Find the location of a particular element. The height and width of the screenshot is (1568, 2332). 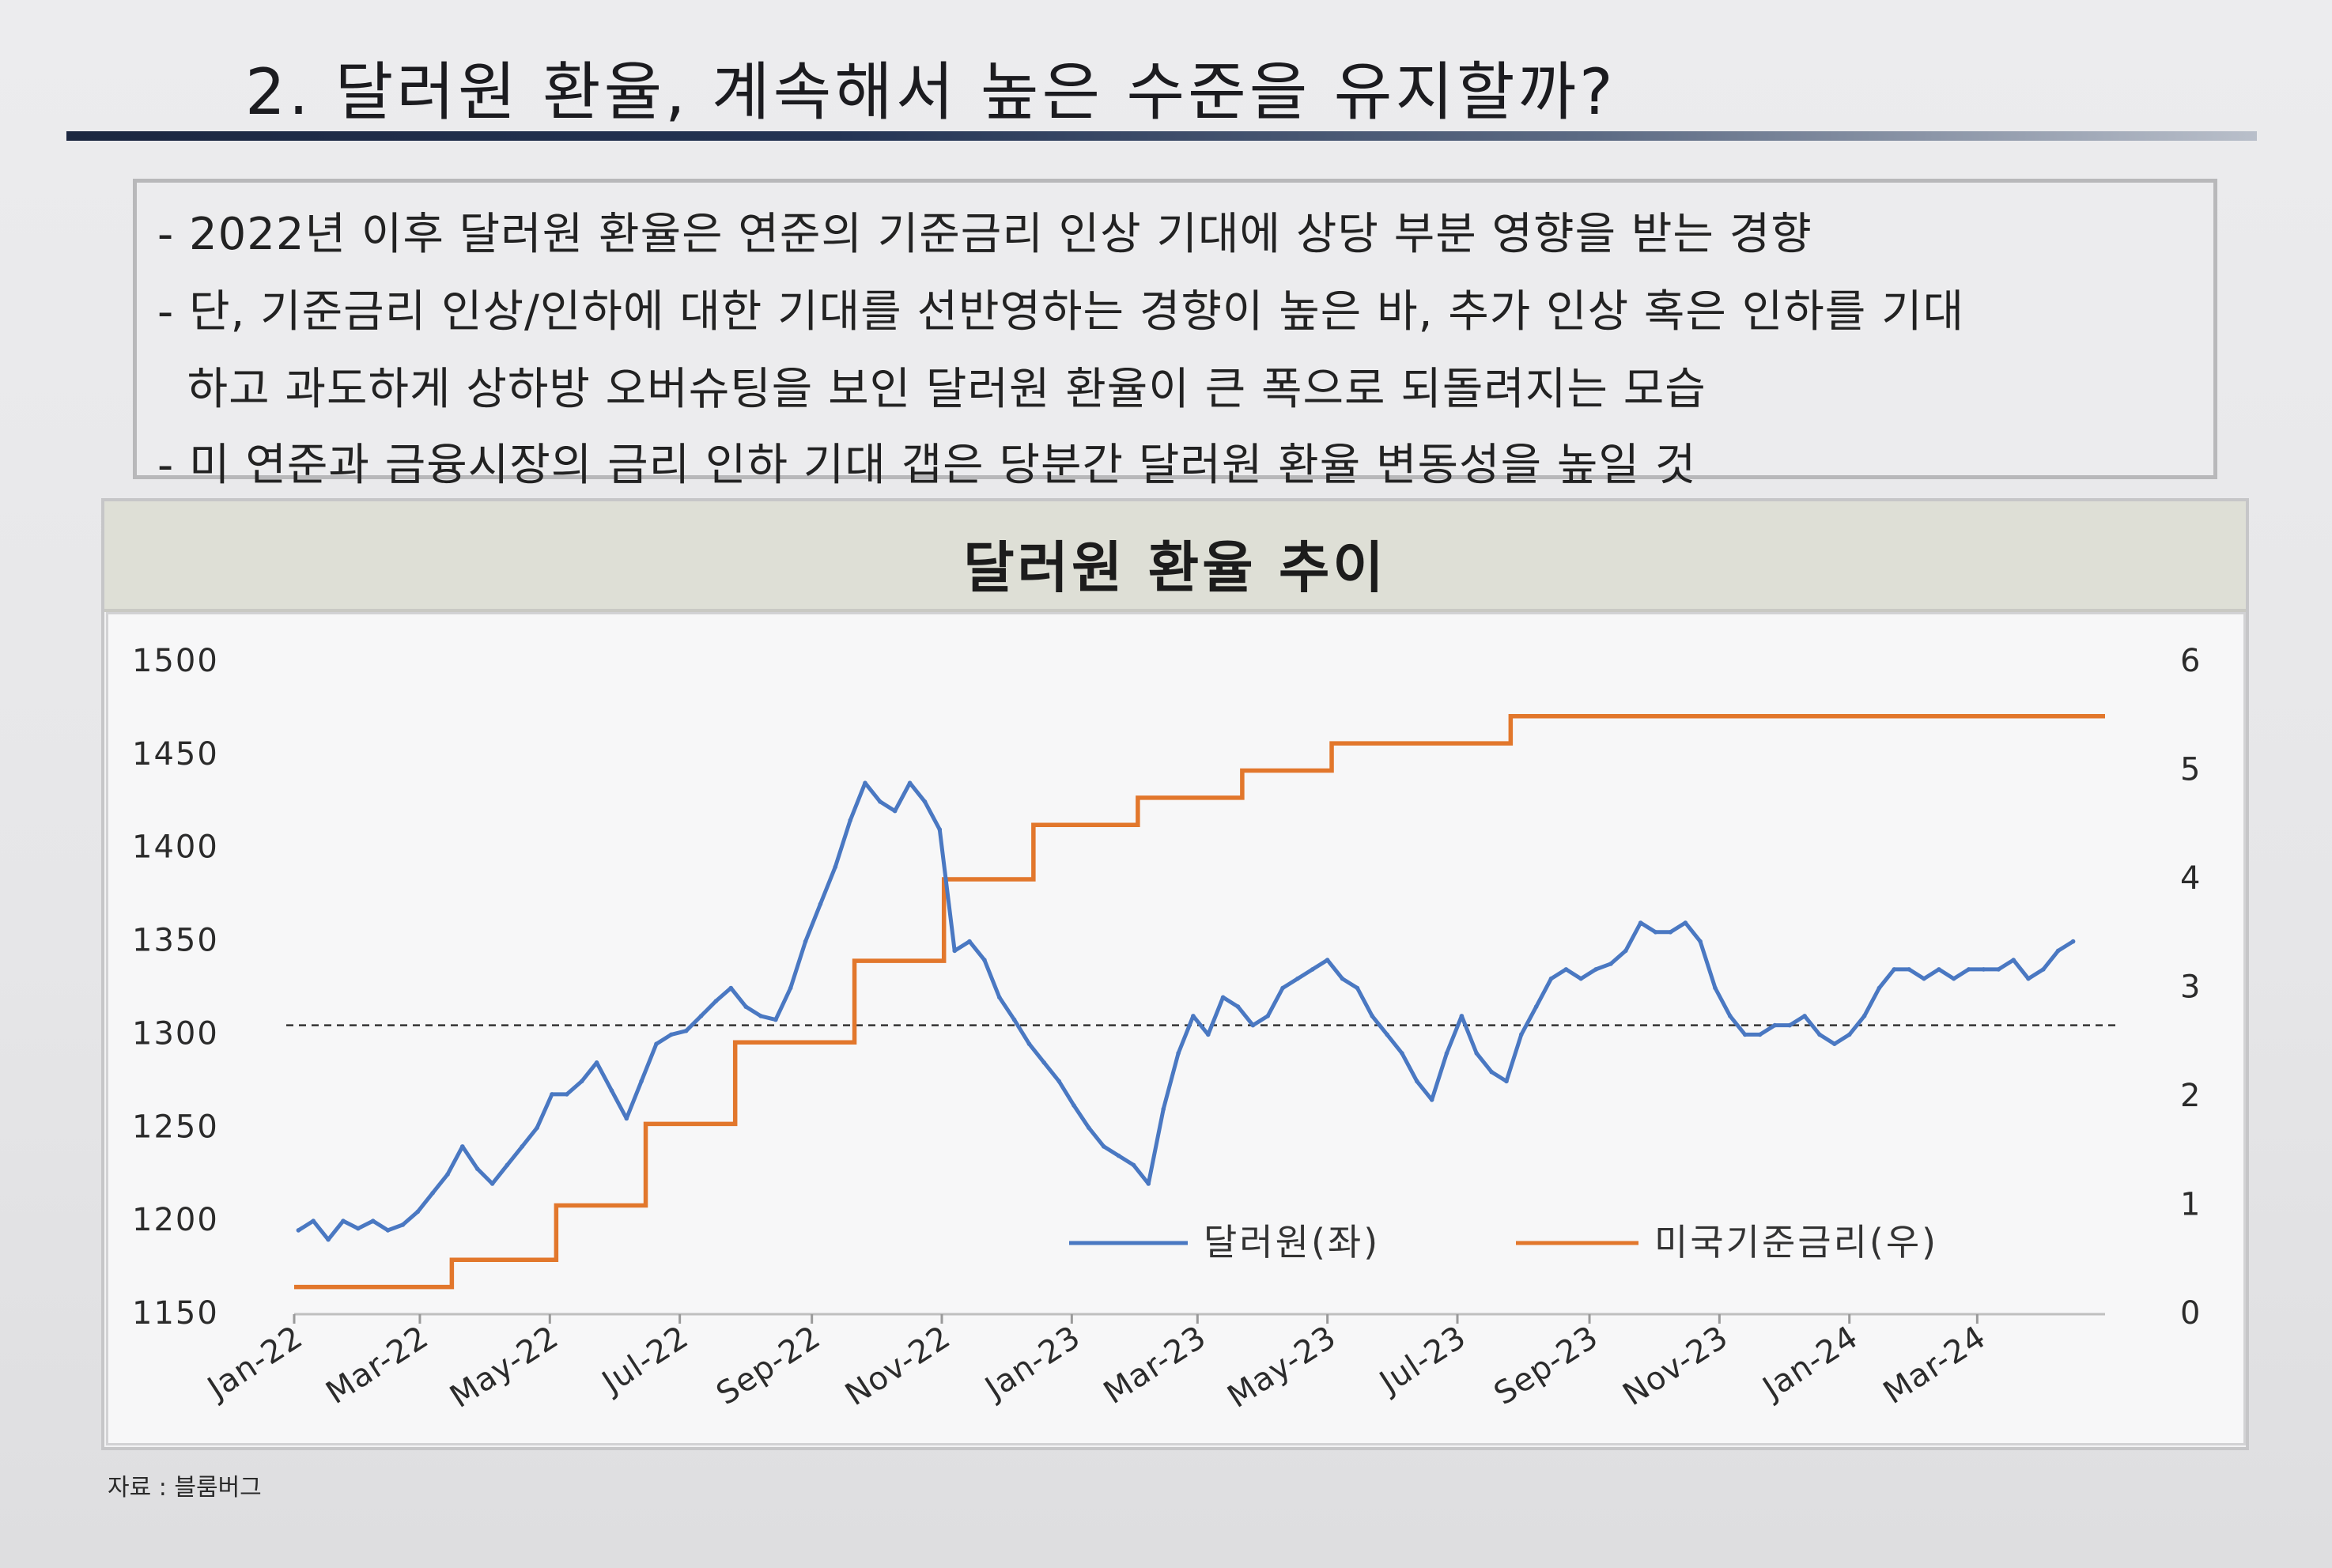

legend-label-usdkrw: 달러원(좌) is located at coordinates (1292, 1242).